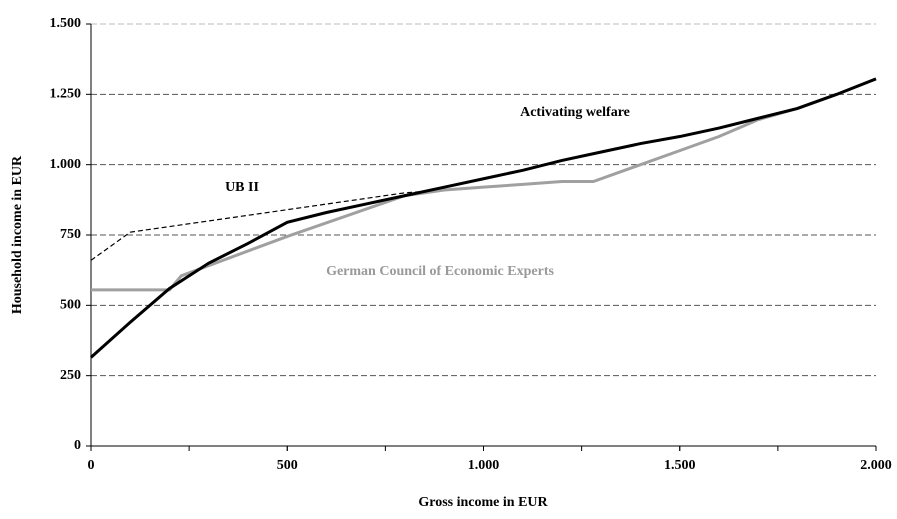 This screenshot has width=897, height=519. I want to click on annotation: German Council of Economic Experts, so click(440, 271).